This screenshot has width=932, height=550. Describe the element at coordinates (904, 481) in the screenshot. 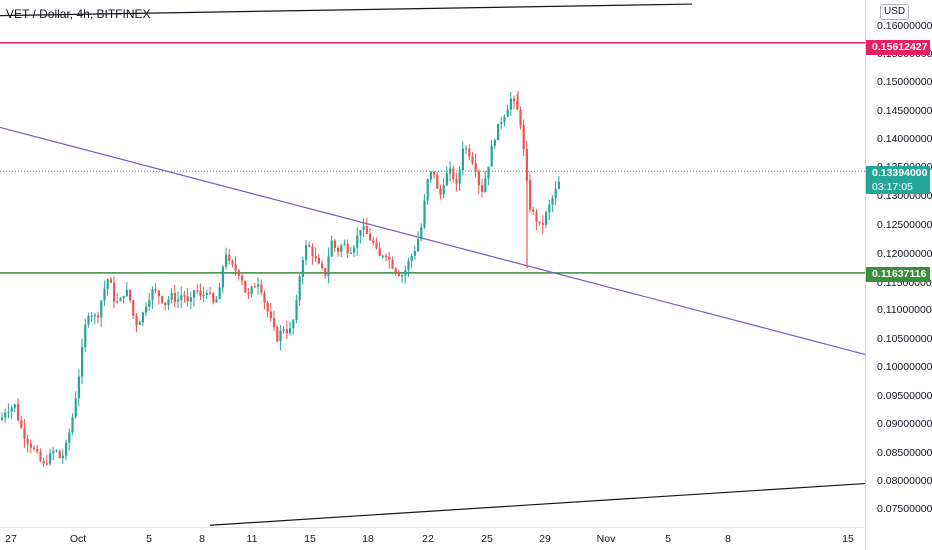

I see `price-tick: 0.08000000` at that location.